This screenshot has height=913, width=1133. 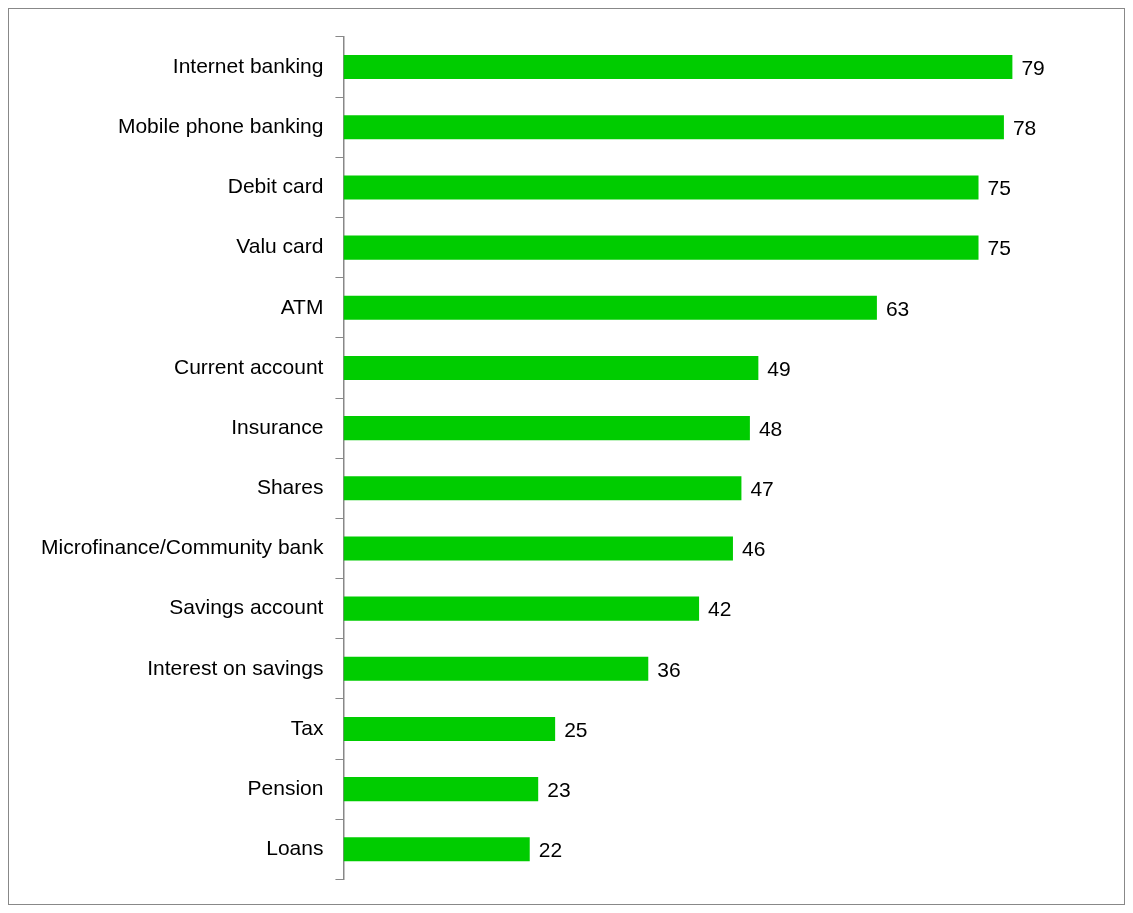 I want to click on y-tick-label: Tax, so click(x=307, y=727).